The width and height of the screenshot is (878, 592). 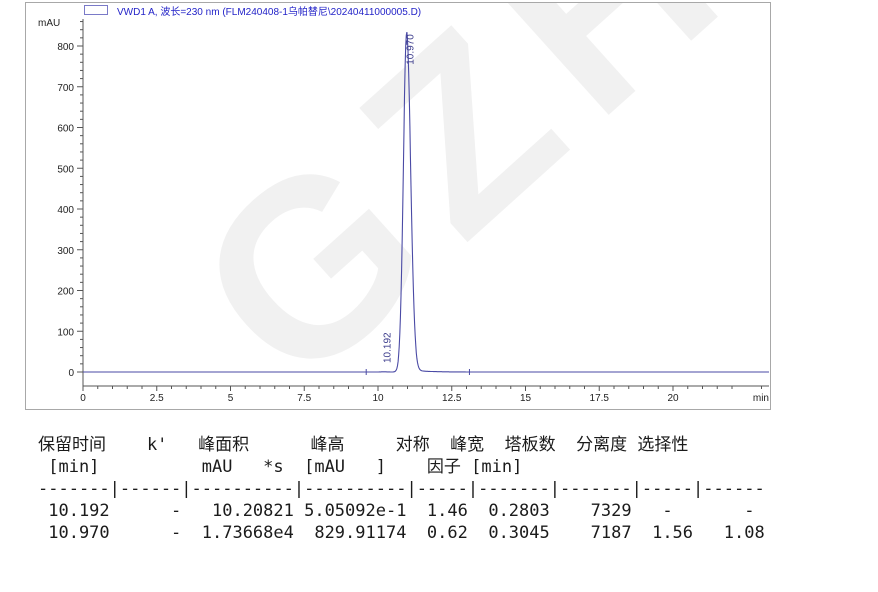 I want to click on legend-swatch-icon, so click(x=96, y=10).